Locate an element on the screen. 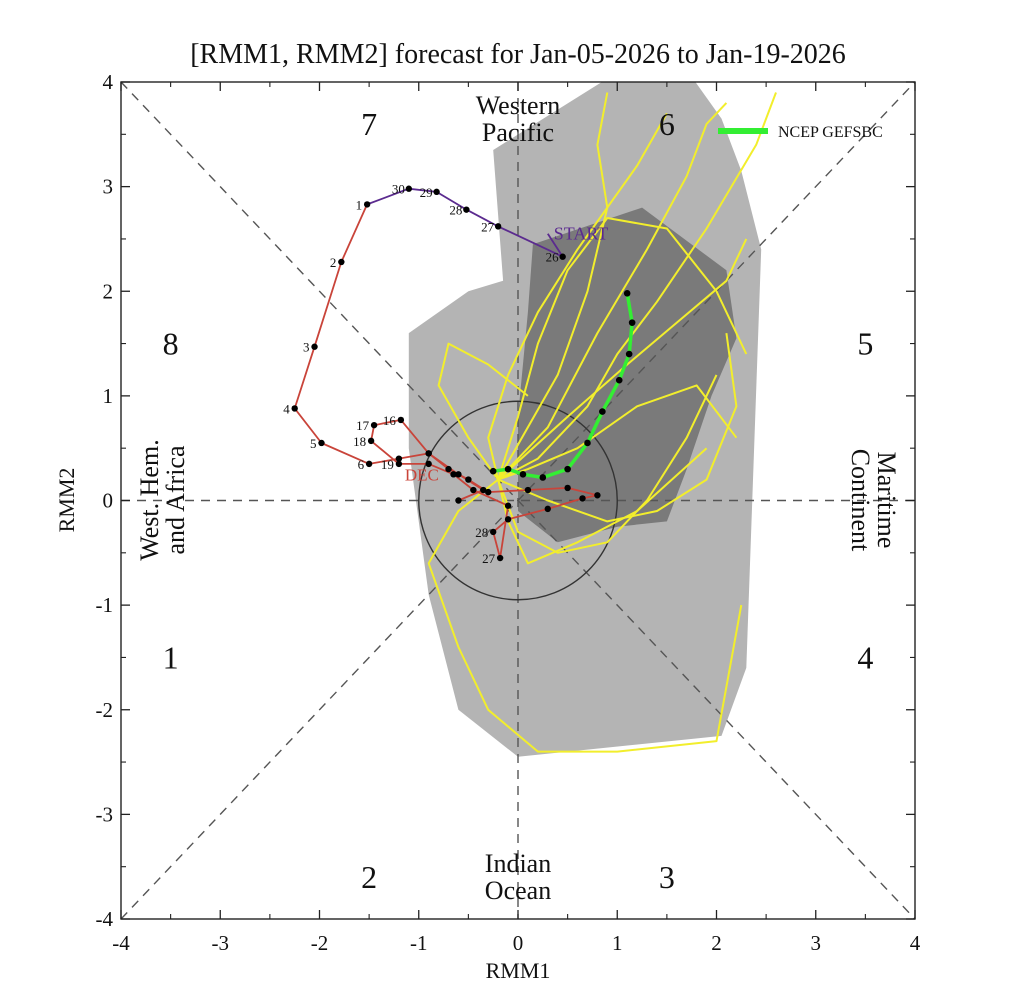 This screenshot has height=998, width=1012. region-label-top: Western is located at coordinates (518, 105).